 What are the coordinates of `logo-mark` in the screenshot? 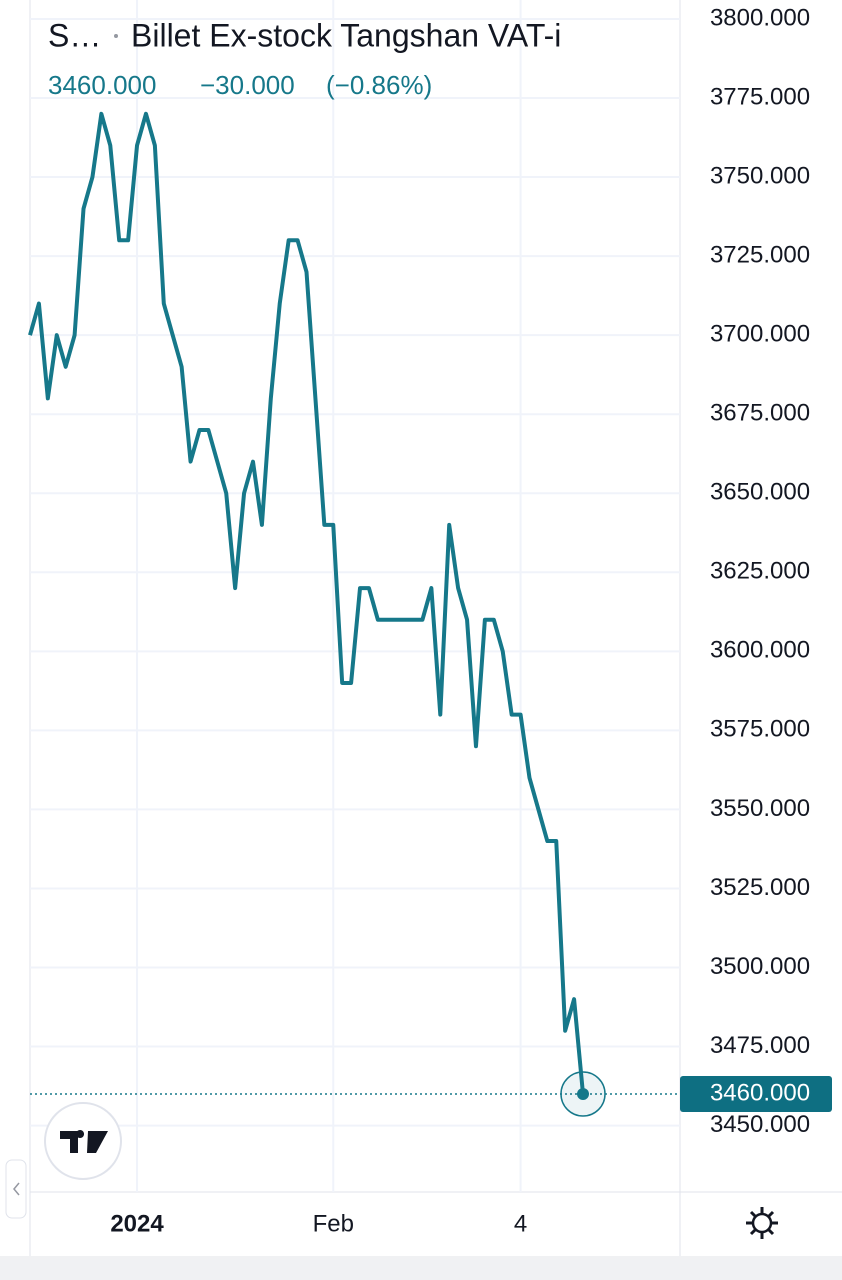 It's located at (84, 1141).